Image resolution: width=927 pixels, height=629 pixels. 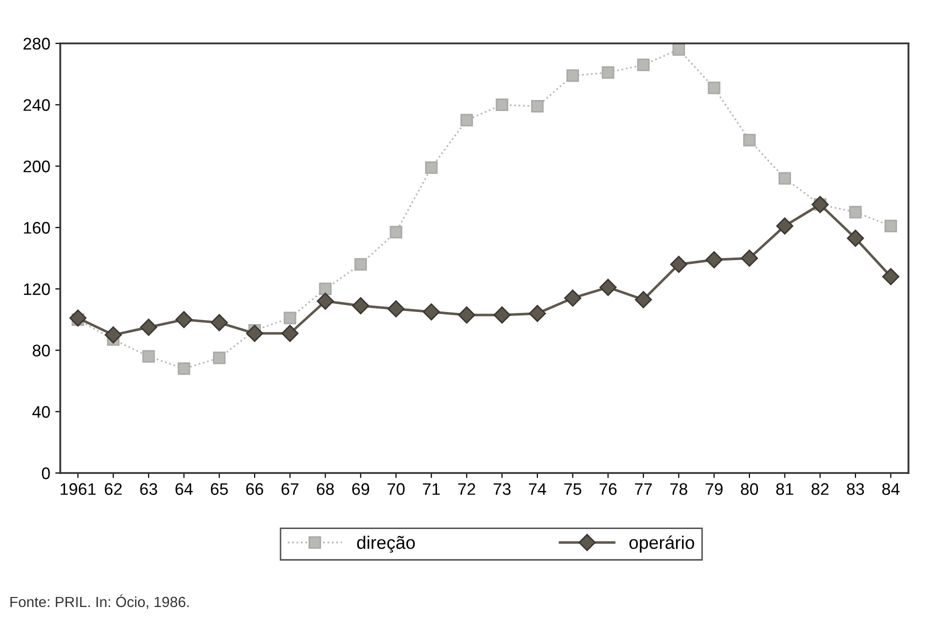 What do you see at coordinates (184, 489) in the screenshot?
I see `x-tick-label: 64` at bounding box center [184, 489].